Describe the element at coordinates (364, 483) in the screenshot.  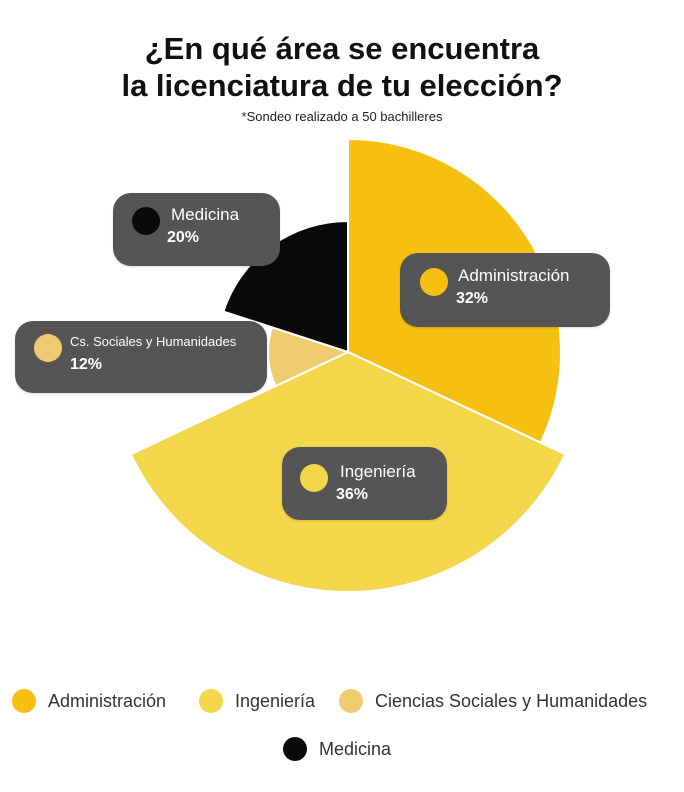
I see `slice-label-ingenieria: Ingeniería 36%` at that location.